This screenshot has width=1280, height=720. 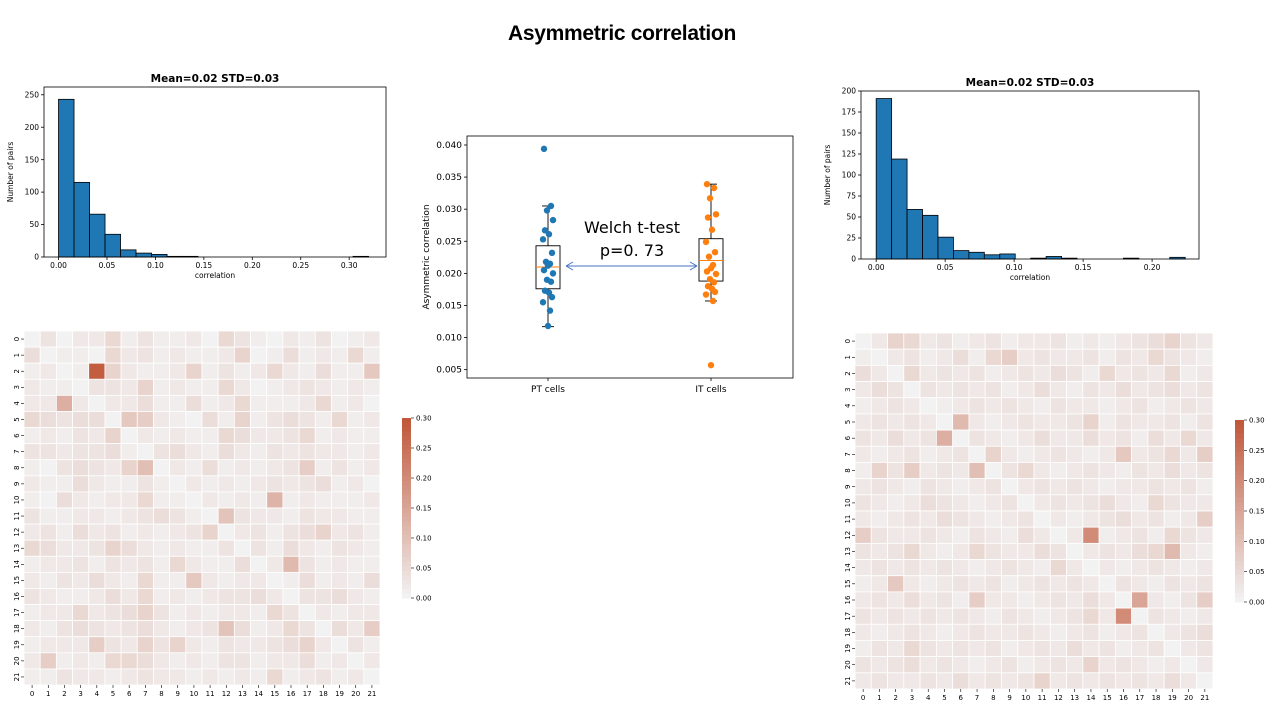 I want to click on col-label: 1, so click(x=879, y=698).